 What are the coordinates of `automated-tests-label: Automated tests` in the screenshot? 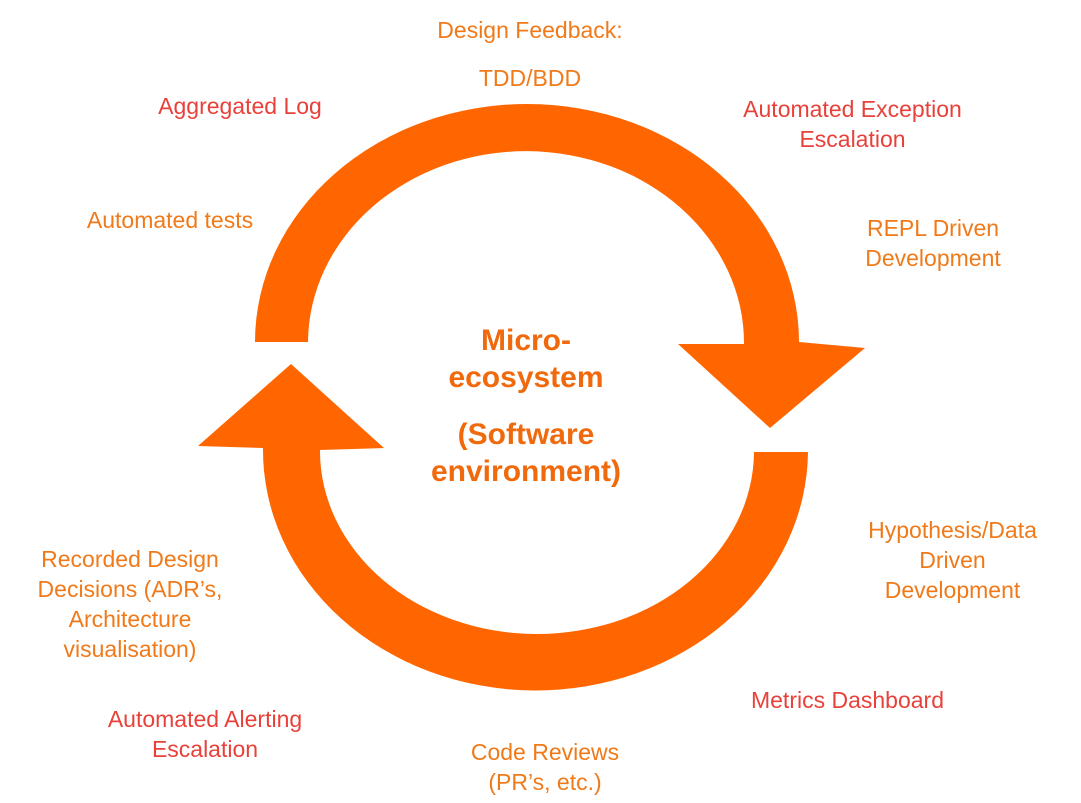 It's located at (170, 220).